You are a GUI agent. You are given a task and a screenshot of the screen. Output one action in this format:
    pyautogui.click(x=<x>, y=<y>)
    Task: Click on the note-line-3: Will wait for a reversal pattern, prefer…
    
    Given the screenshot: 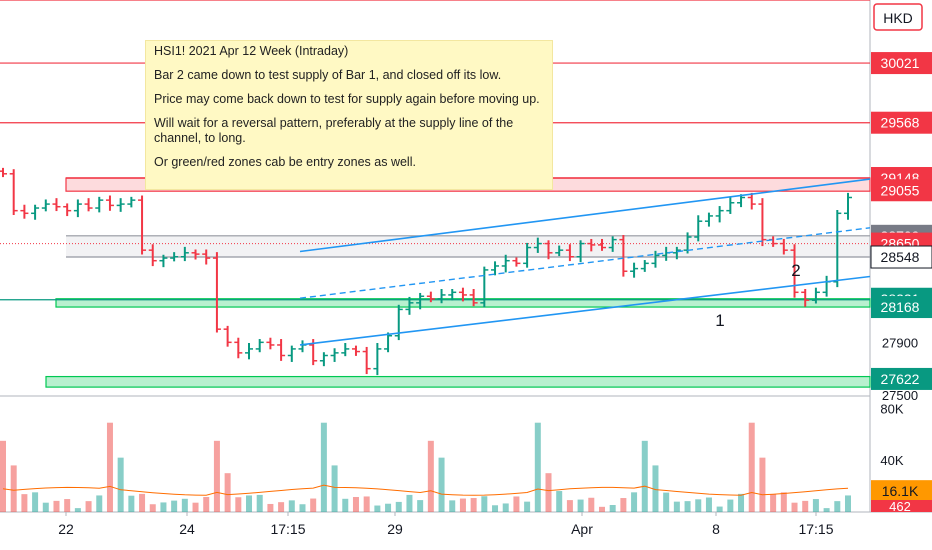 What is the action you would take?
    pyautogui.click(x=334, y=130)
    